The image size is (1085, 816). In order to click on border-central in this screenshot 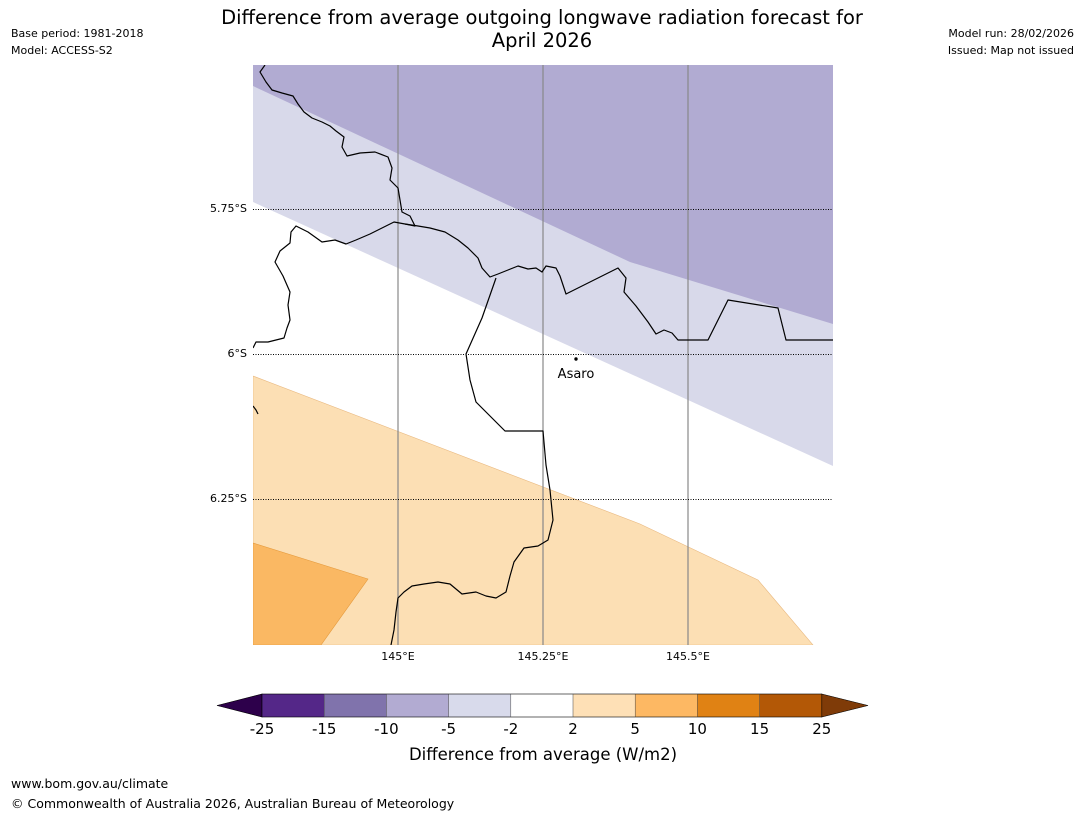, I will do `click(472, 461)`.